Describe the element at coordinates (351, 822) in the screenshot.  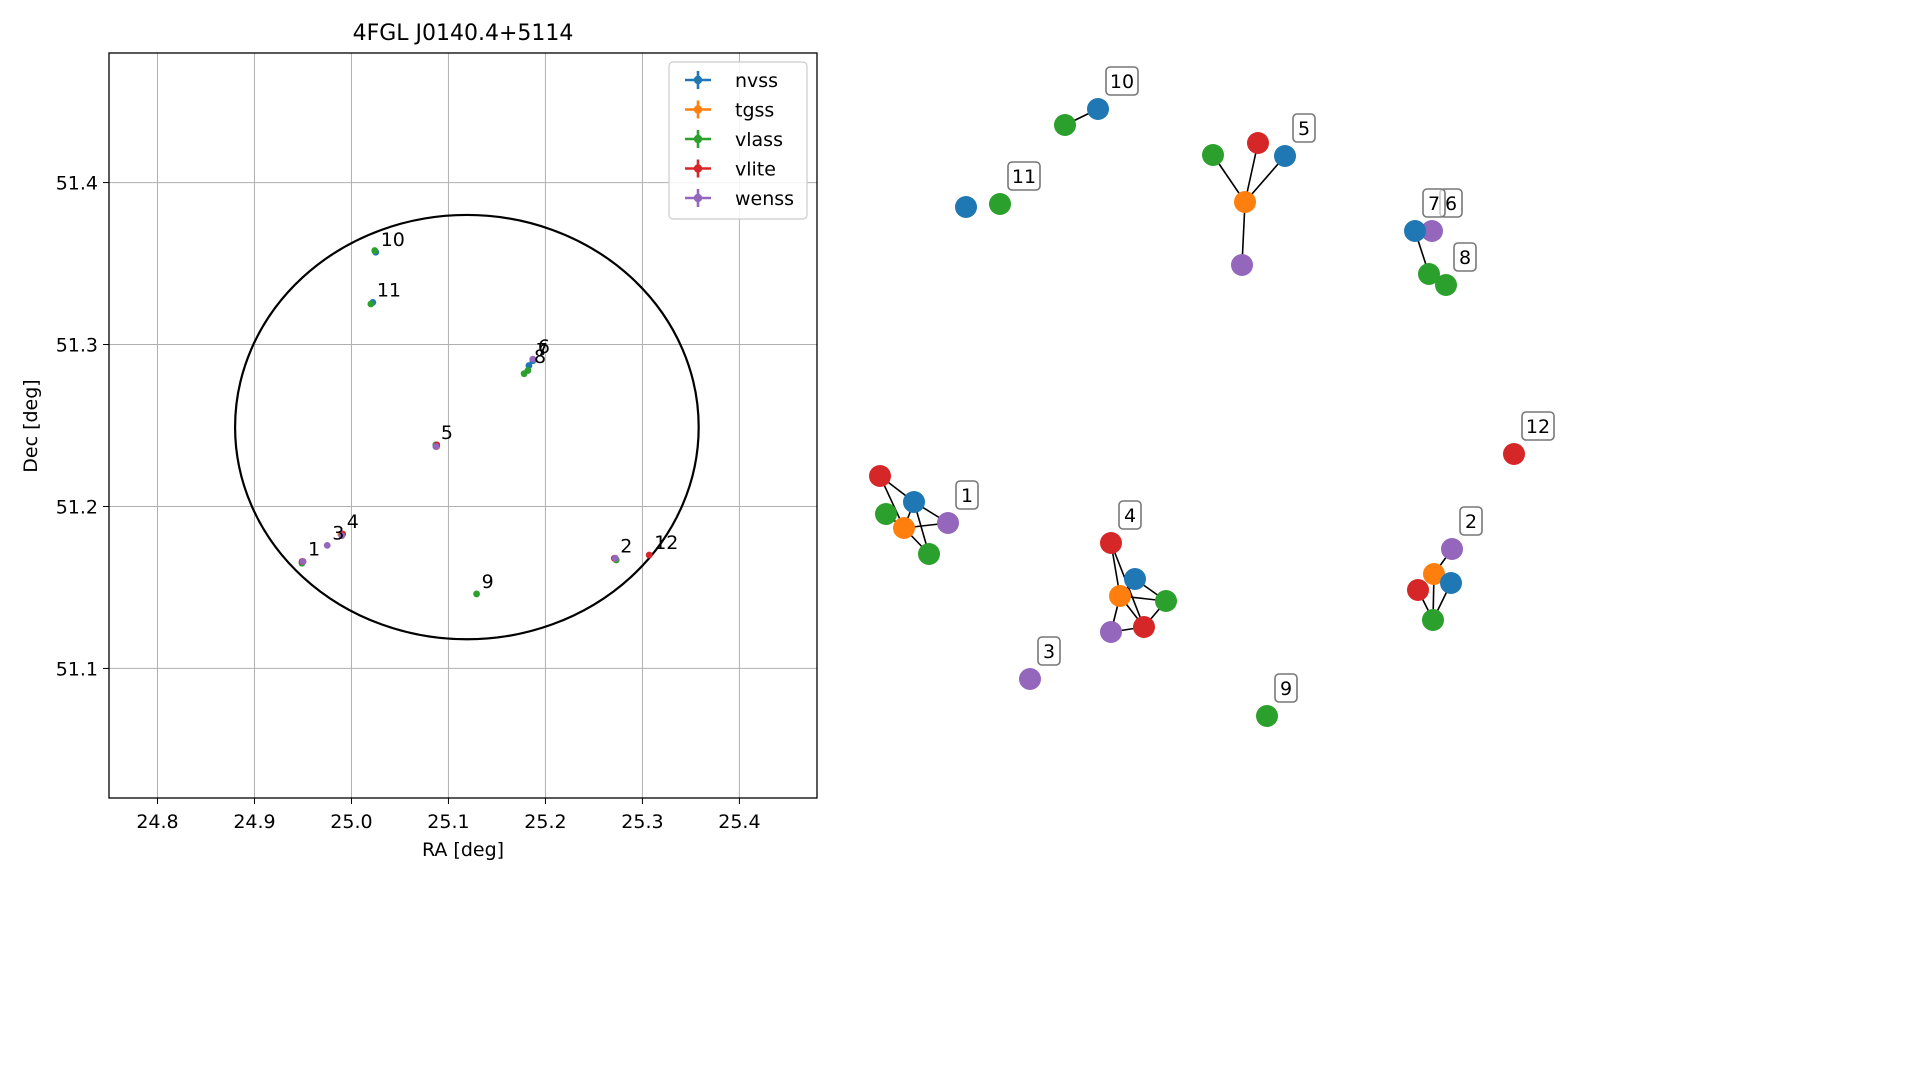
I see `x-tick-label: 25.0` at that location.